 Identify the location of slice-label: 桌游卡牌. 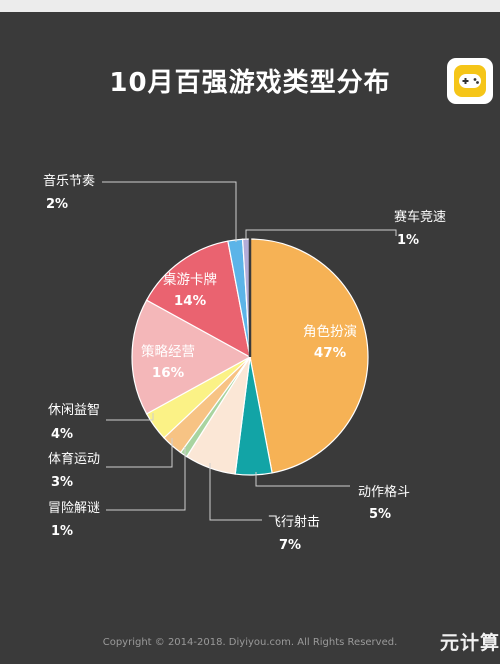
(190, 279).